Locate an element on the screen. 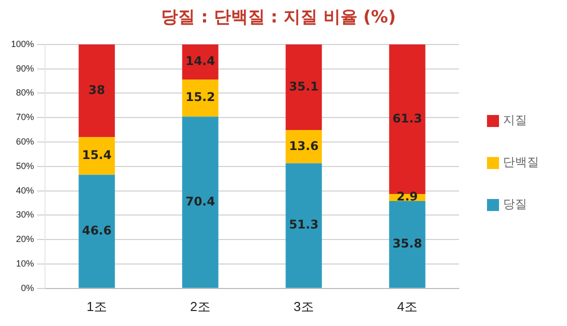 The width and height of the screenshot is (567, 326). legend-label: 지질 is located at coordinates (515, 120).